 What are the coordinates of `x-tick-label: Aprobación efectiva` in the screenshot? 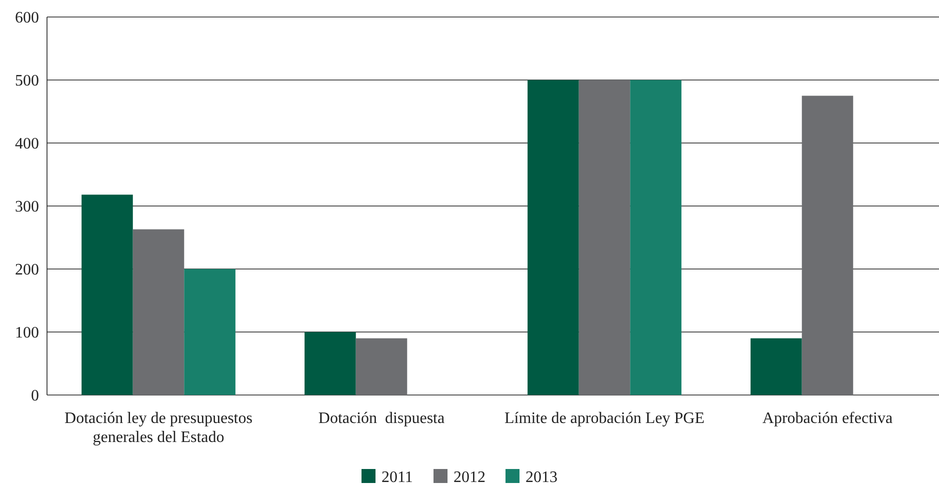 It's located at (827, 418).